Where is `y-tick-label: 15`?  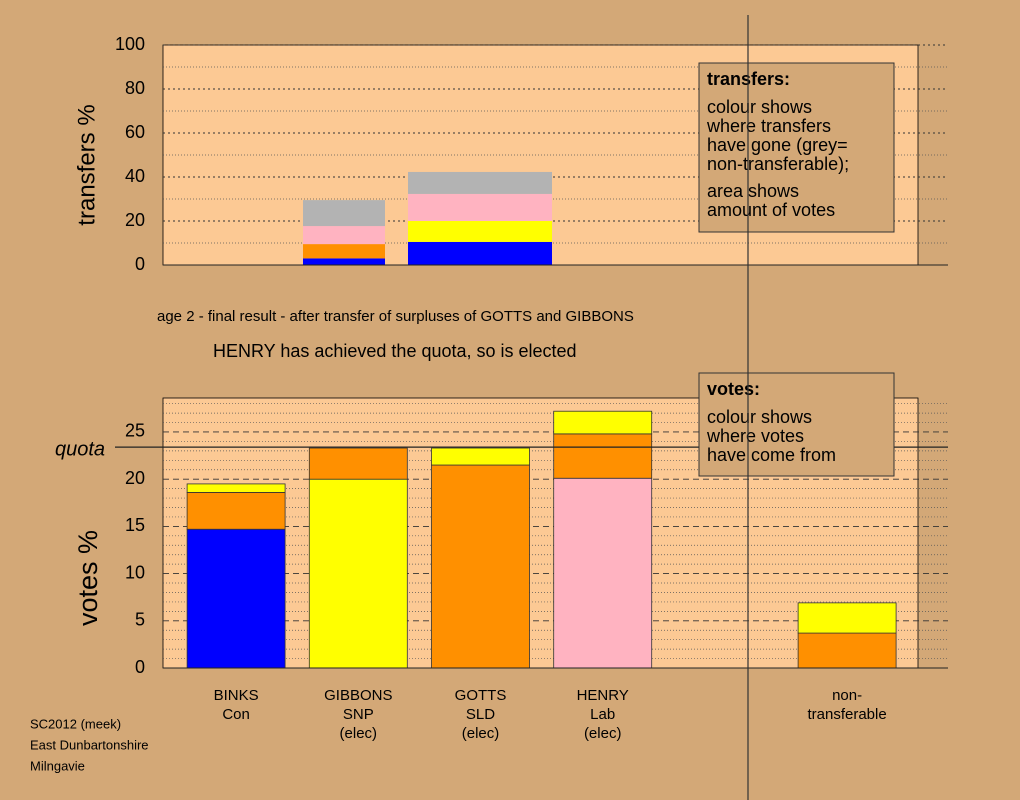
y-tick-label: 15 is located at coordinates (135, 525).